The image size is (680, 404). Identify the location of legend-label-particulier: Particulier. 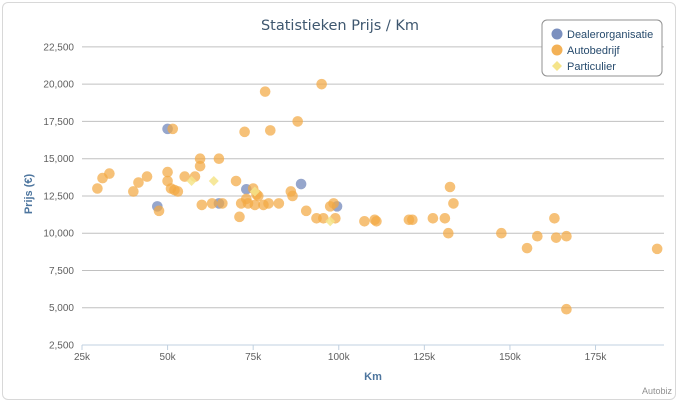
(591, 67).